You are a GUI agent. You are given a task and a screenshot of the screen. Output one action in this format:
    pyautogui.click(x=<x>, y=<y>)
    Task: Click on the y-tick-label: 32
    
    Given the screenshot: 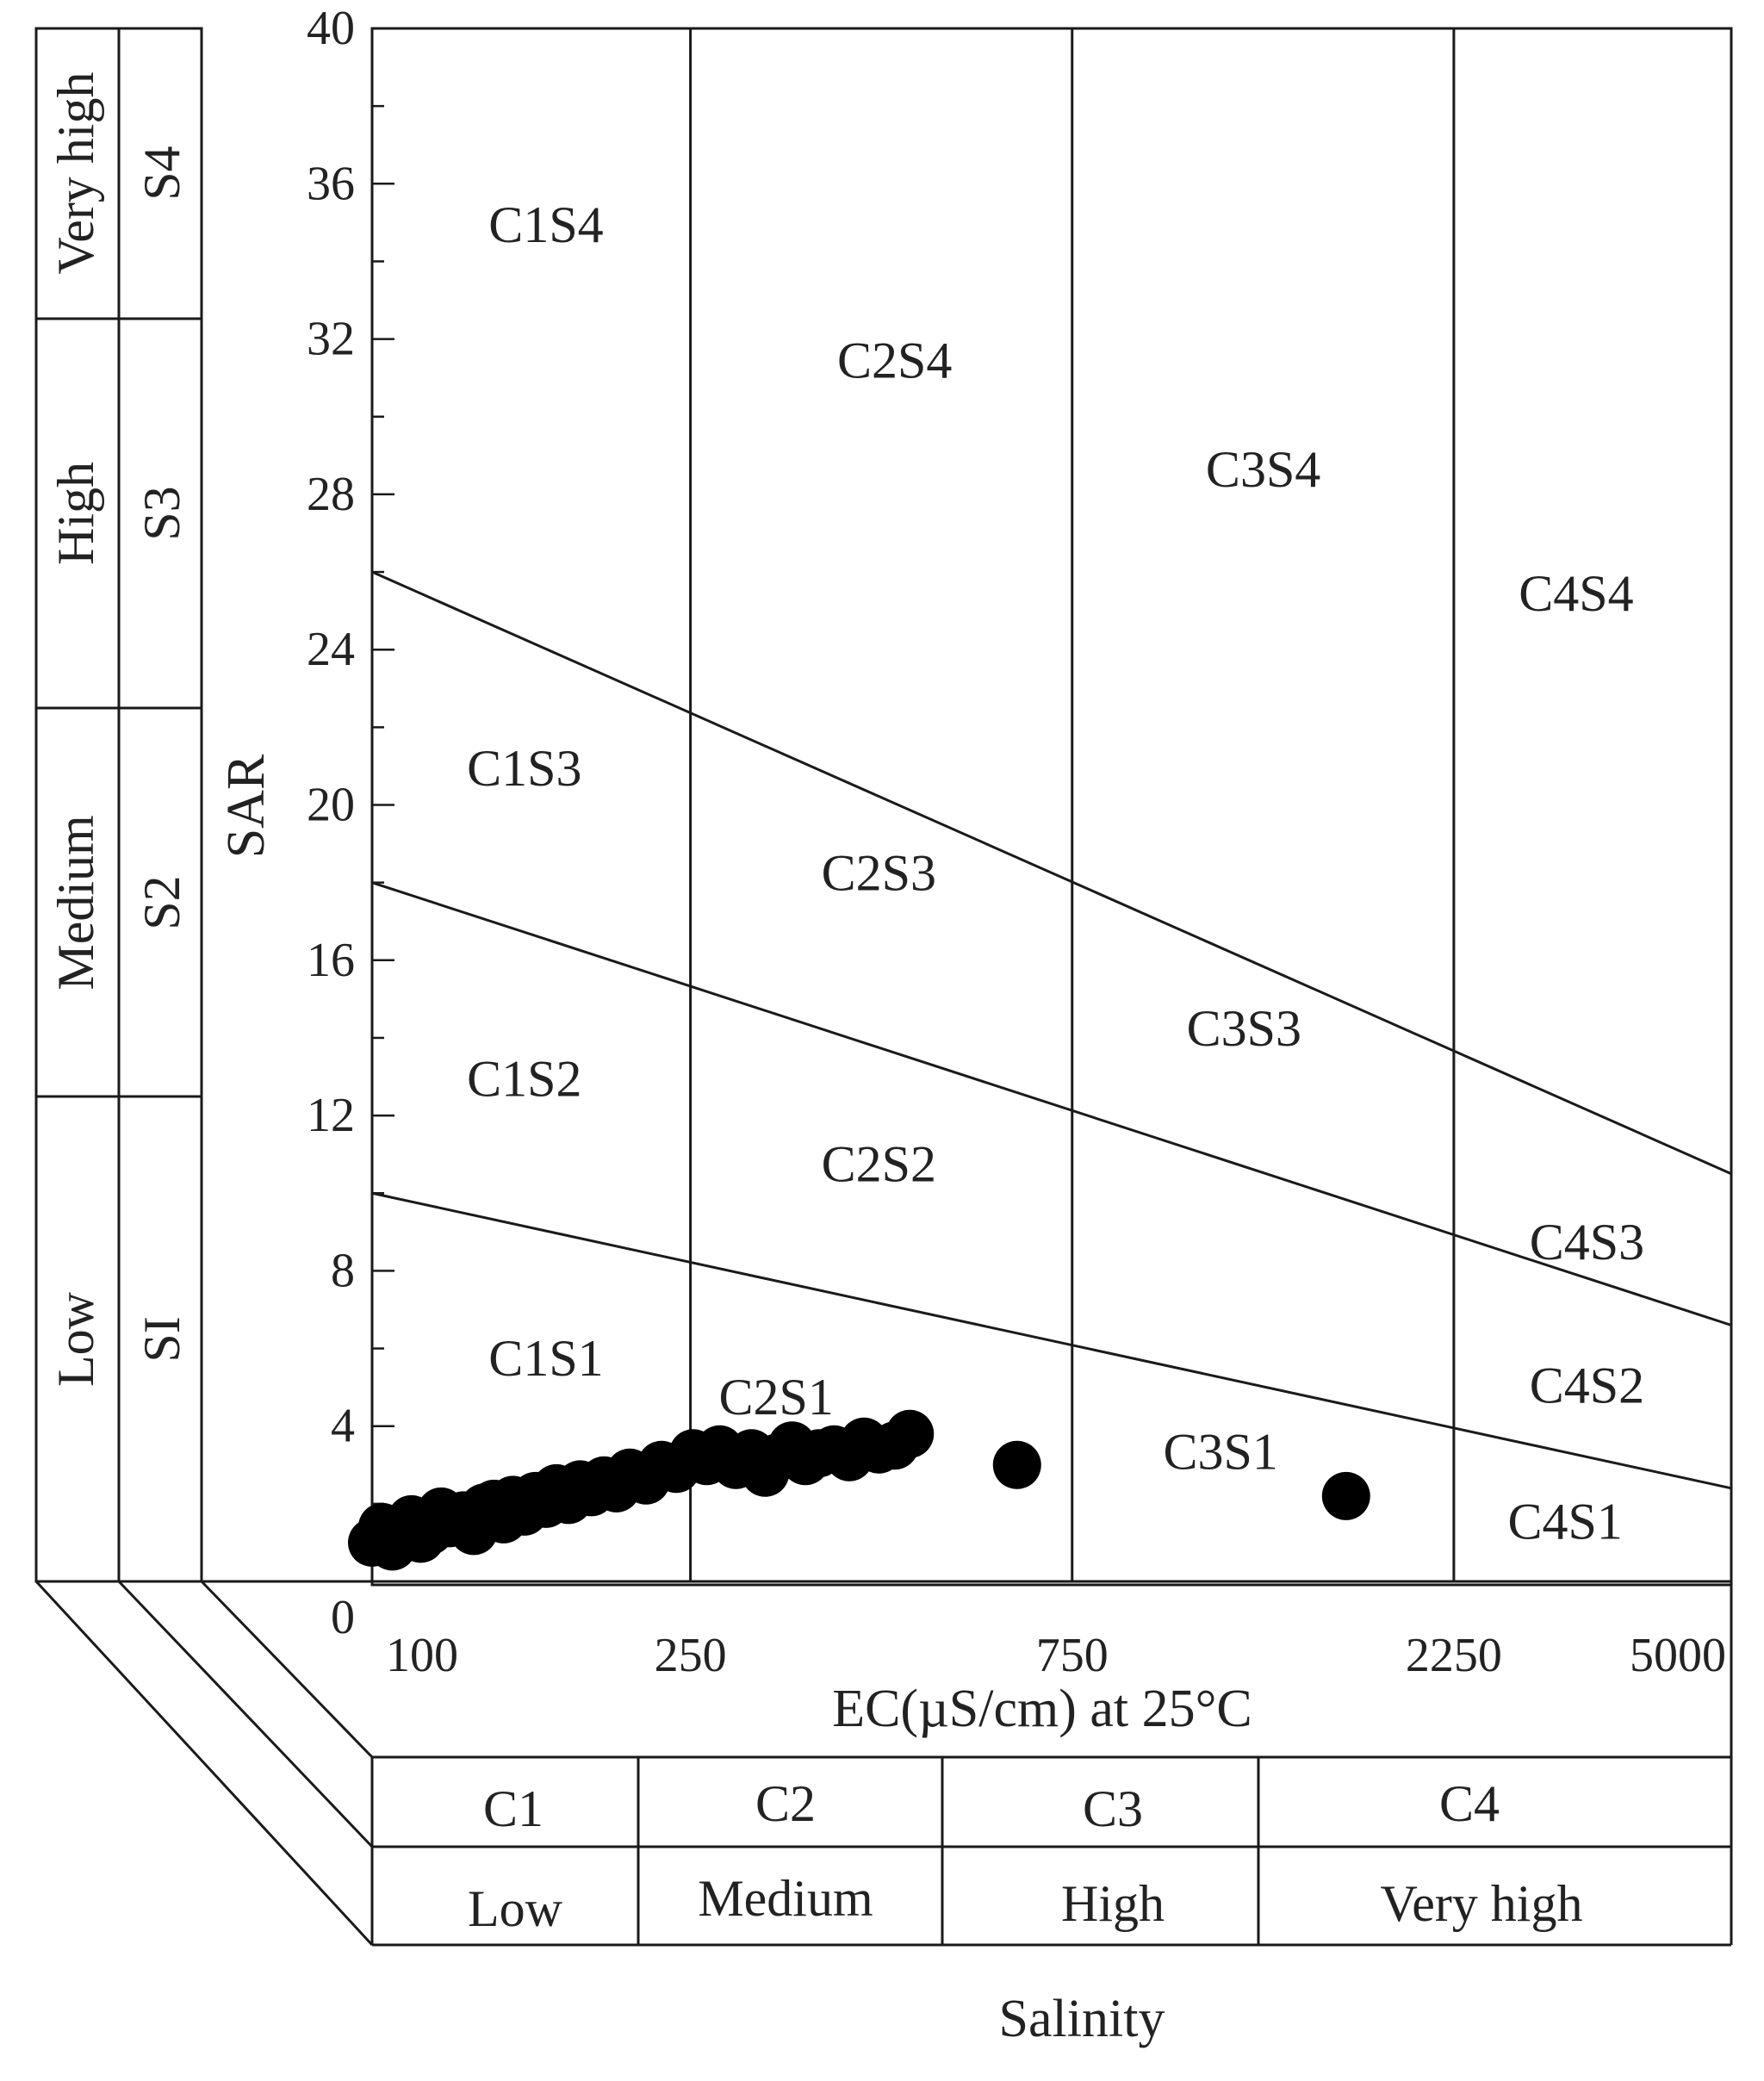 What is the action you would take?
    pyautogui.click(x=331, y=339)
    